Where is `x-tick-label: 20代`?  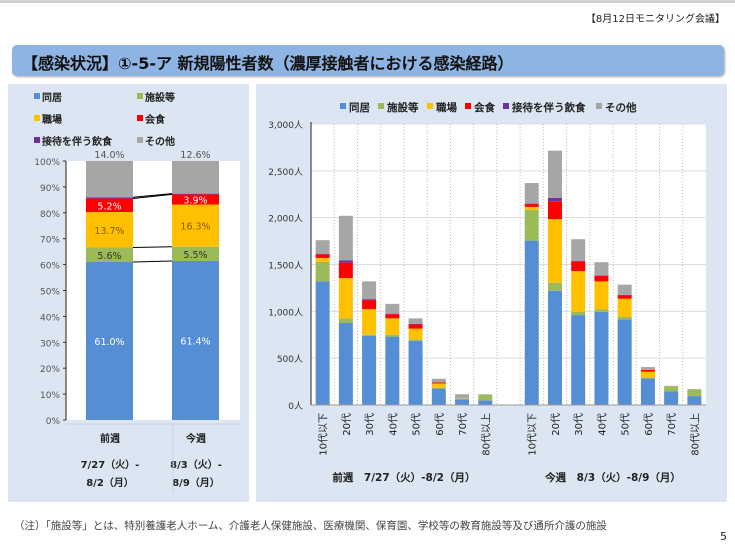 x-tick-label: 20代 is located at coordinates (347, 424).